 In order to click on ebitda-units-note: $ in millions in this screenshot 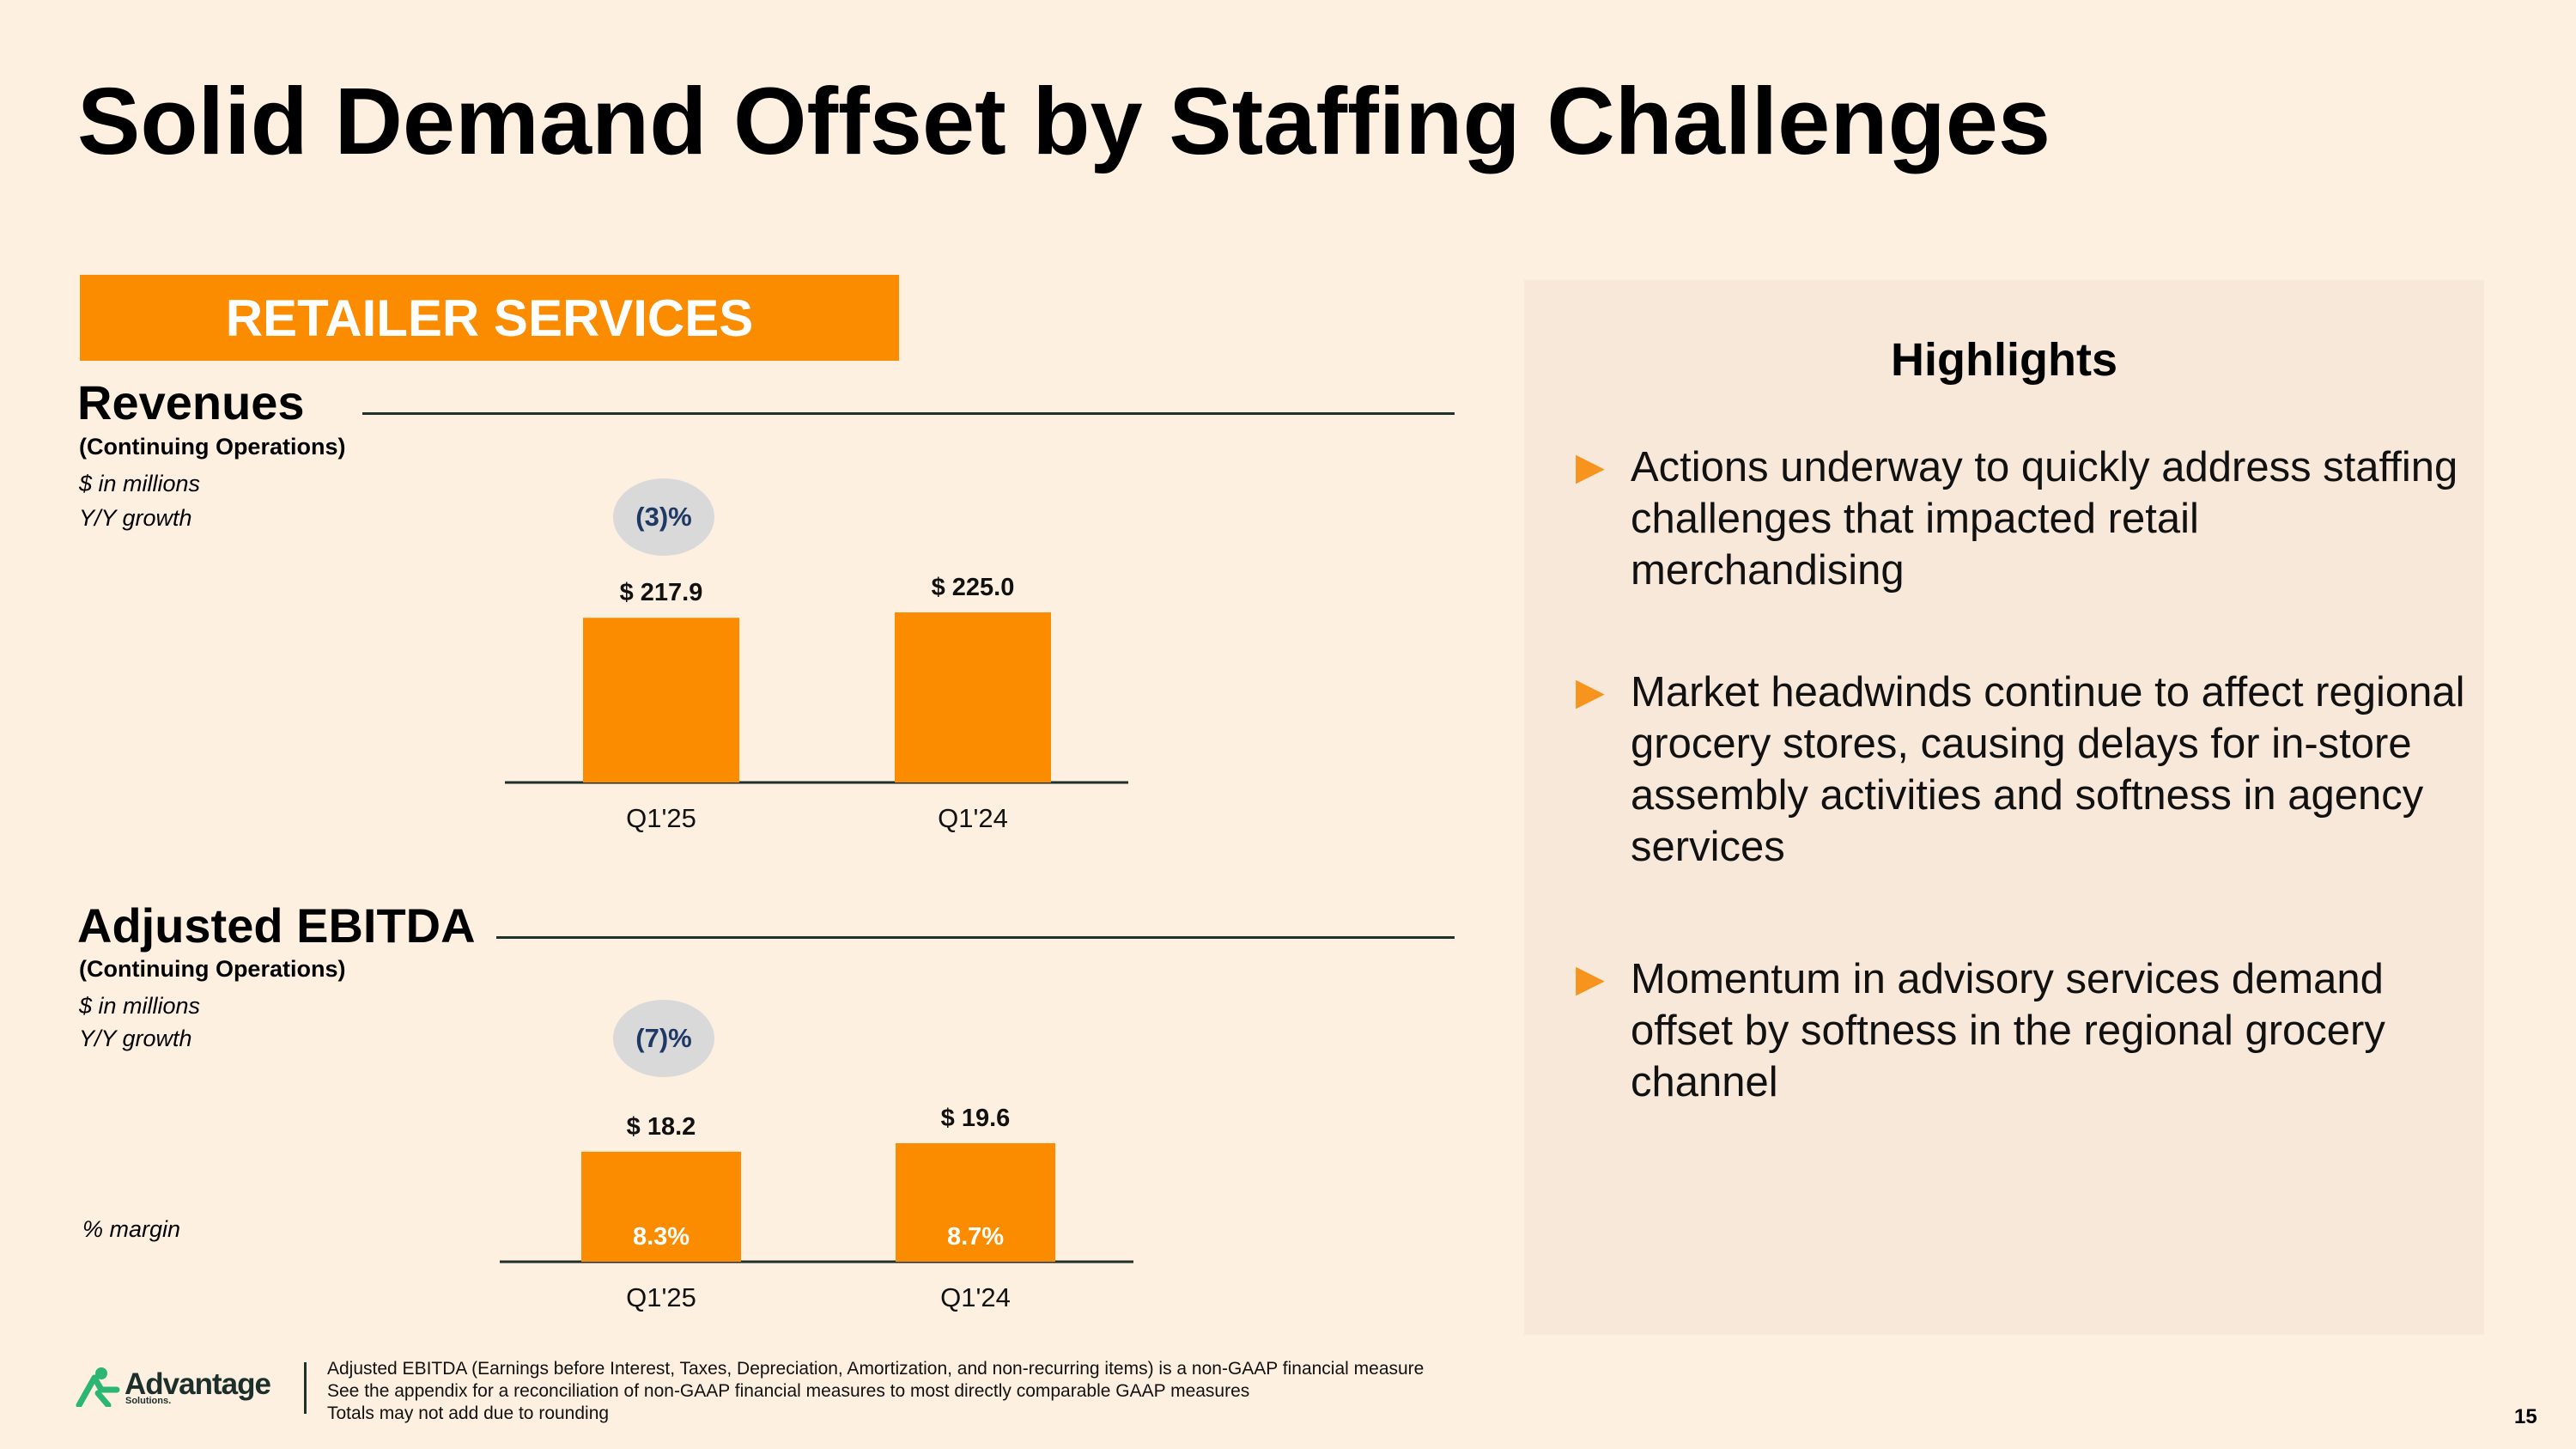, I will do `click(140, 1006)`.